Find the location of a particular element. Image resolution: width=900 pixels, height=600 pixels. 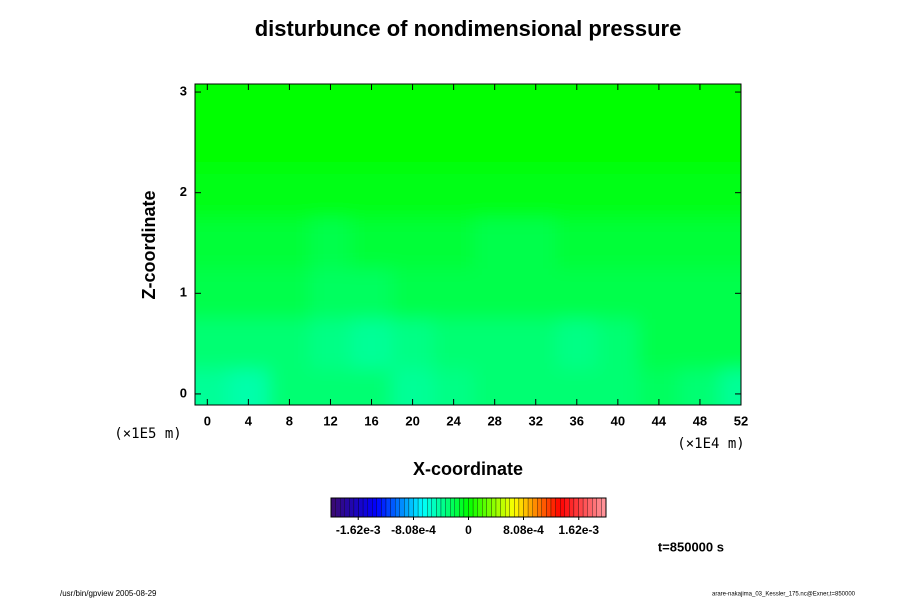

y-axis-label: Z-coordinate is located at coordinates (149, 244).